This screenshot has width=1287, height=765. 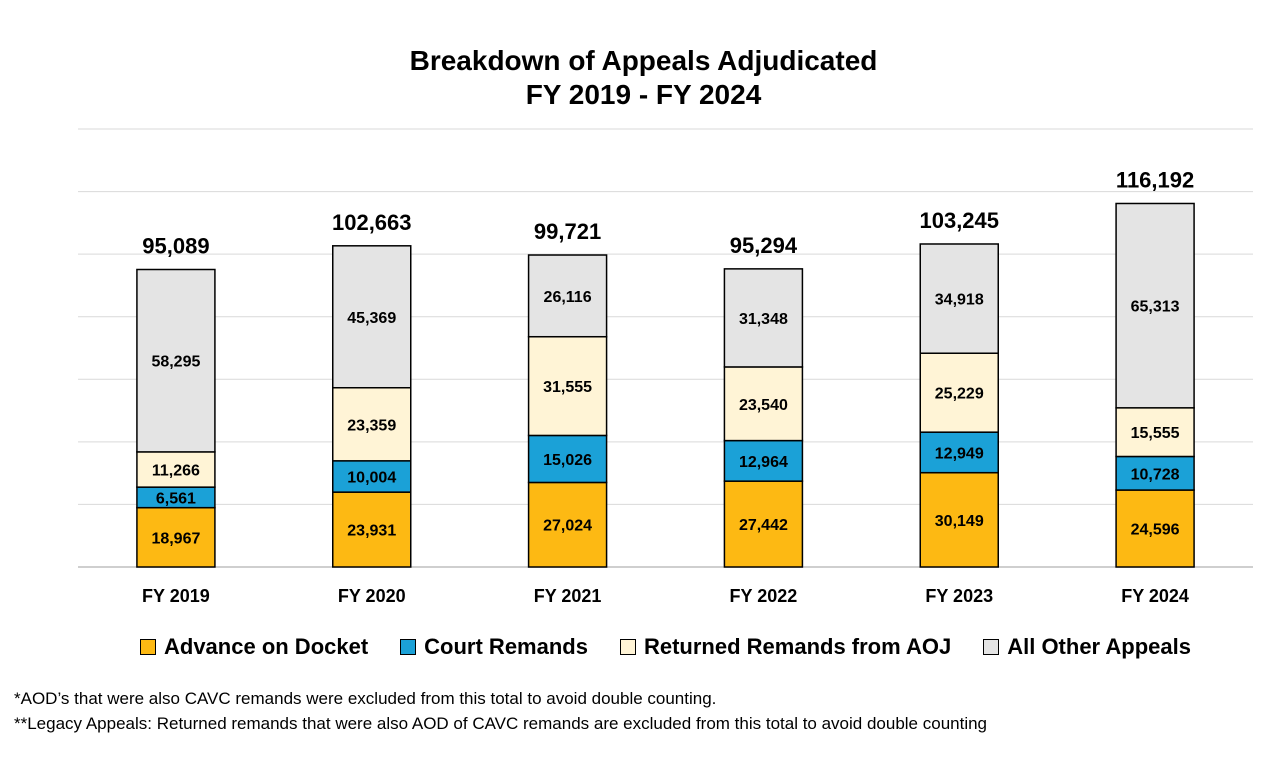 I want to click on total-label: 95,294, so click(x=764, y=245).